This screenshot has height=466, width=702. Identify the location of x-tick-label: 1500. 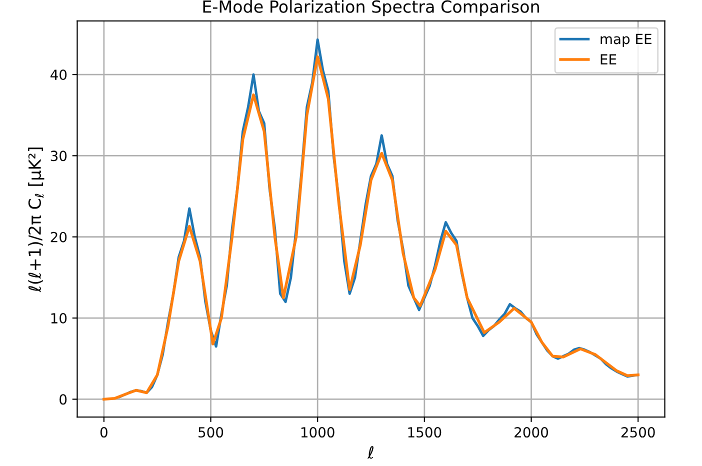
(425, 432).